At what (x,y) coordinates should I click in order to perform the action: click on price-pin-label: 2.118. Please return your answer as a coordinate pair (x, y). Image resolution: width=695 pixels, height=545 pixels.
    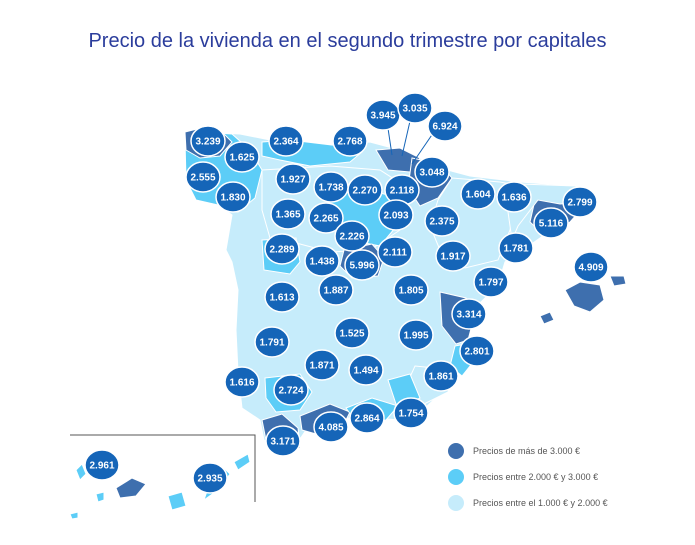
    Looking at the image, I should click on (402, 191).